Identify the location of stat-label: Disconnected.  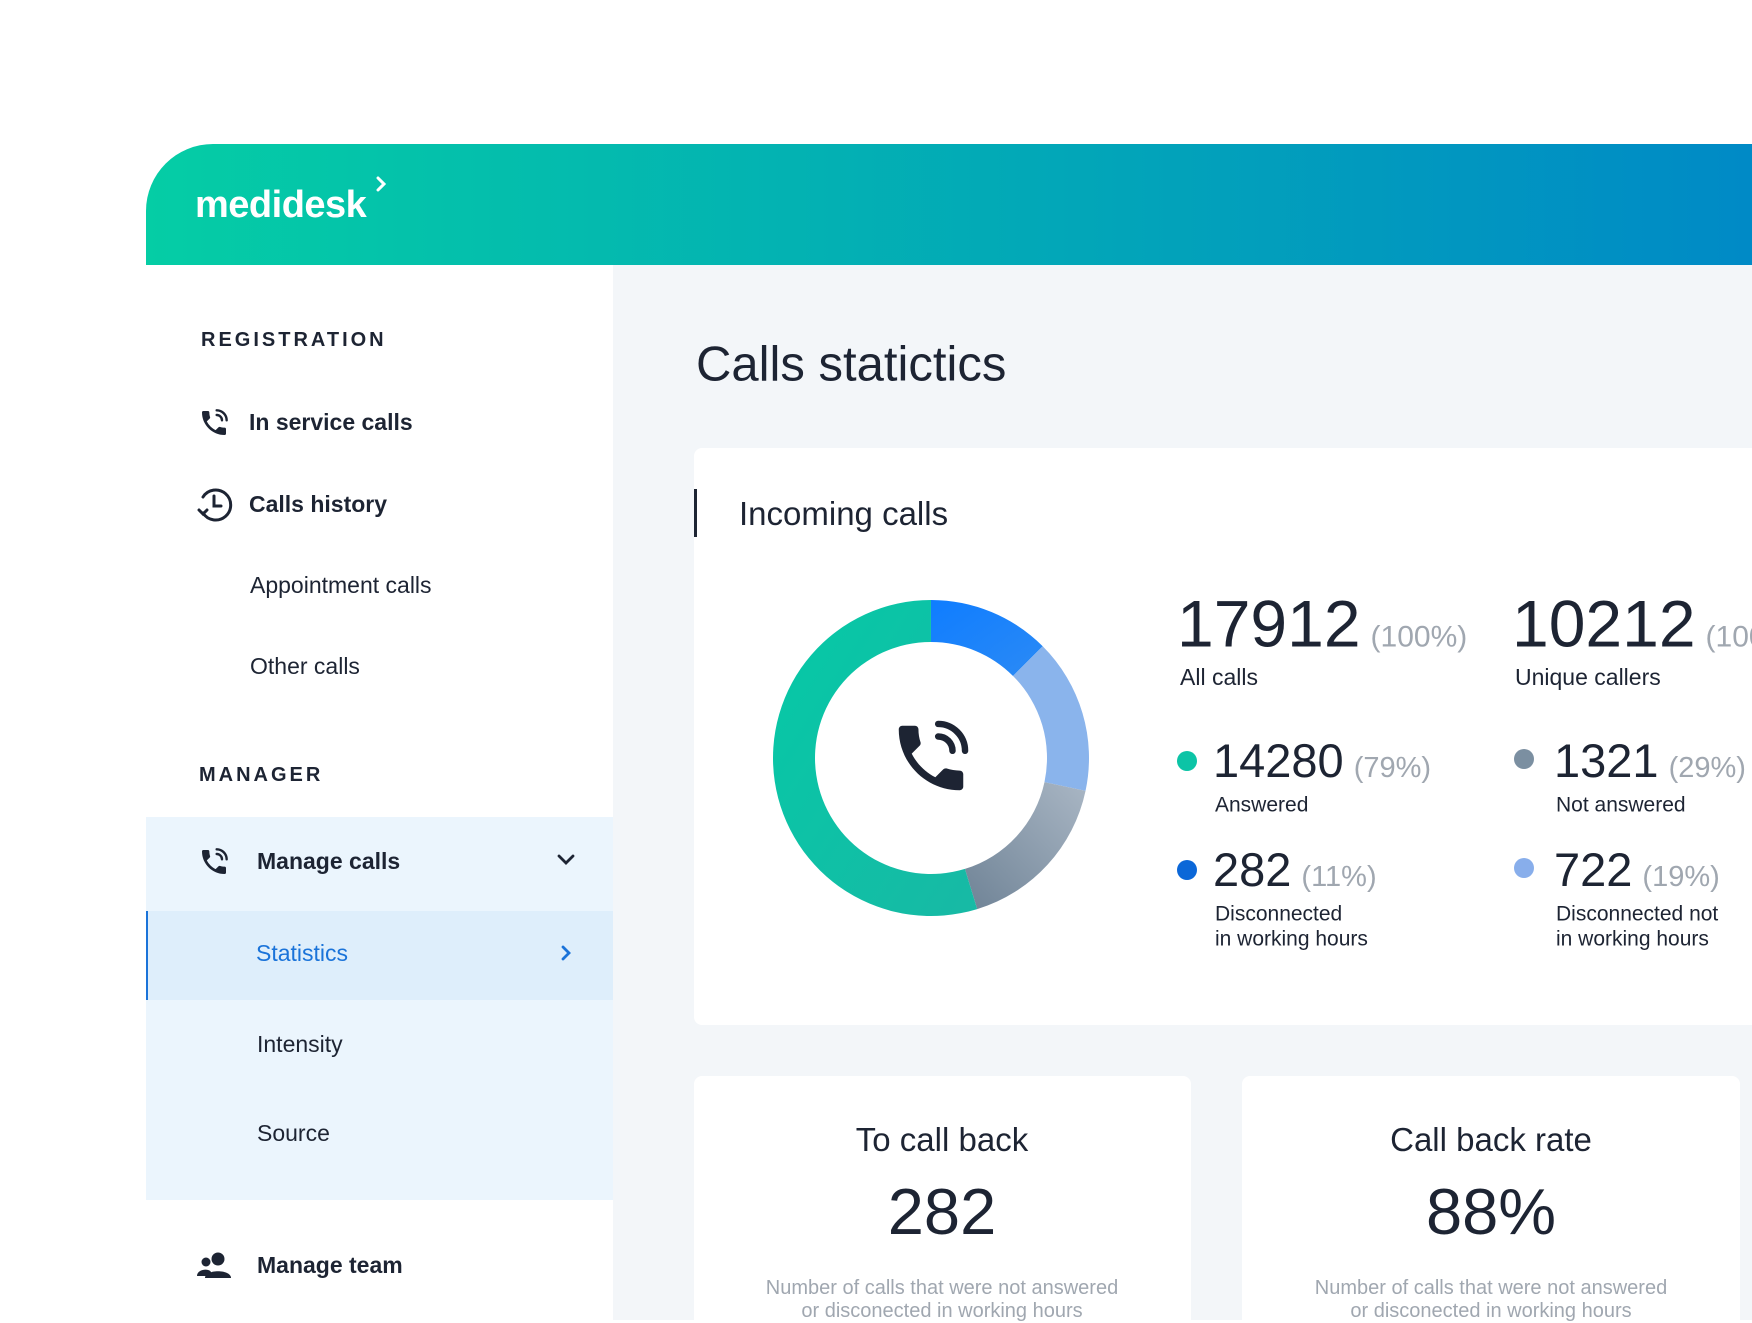
(1279, 914).